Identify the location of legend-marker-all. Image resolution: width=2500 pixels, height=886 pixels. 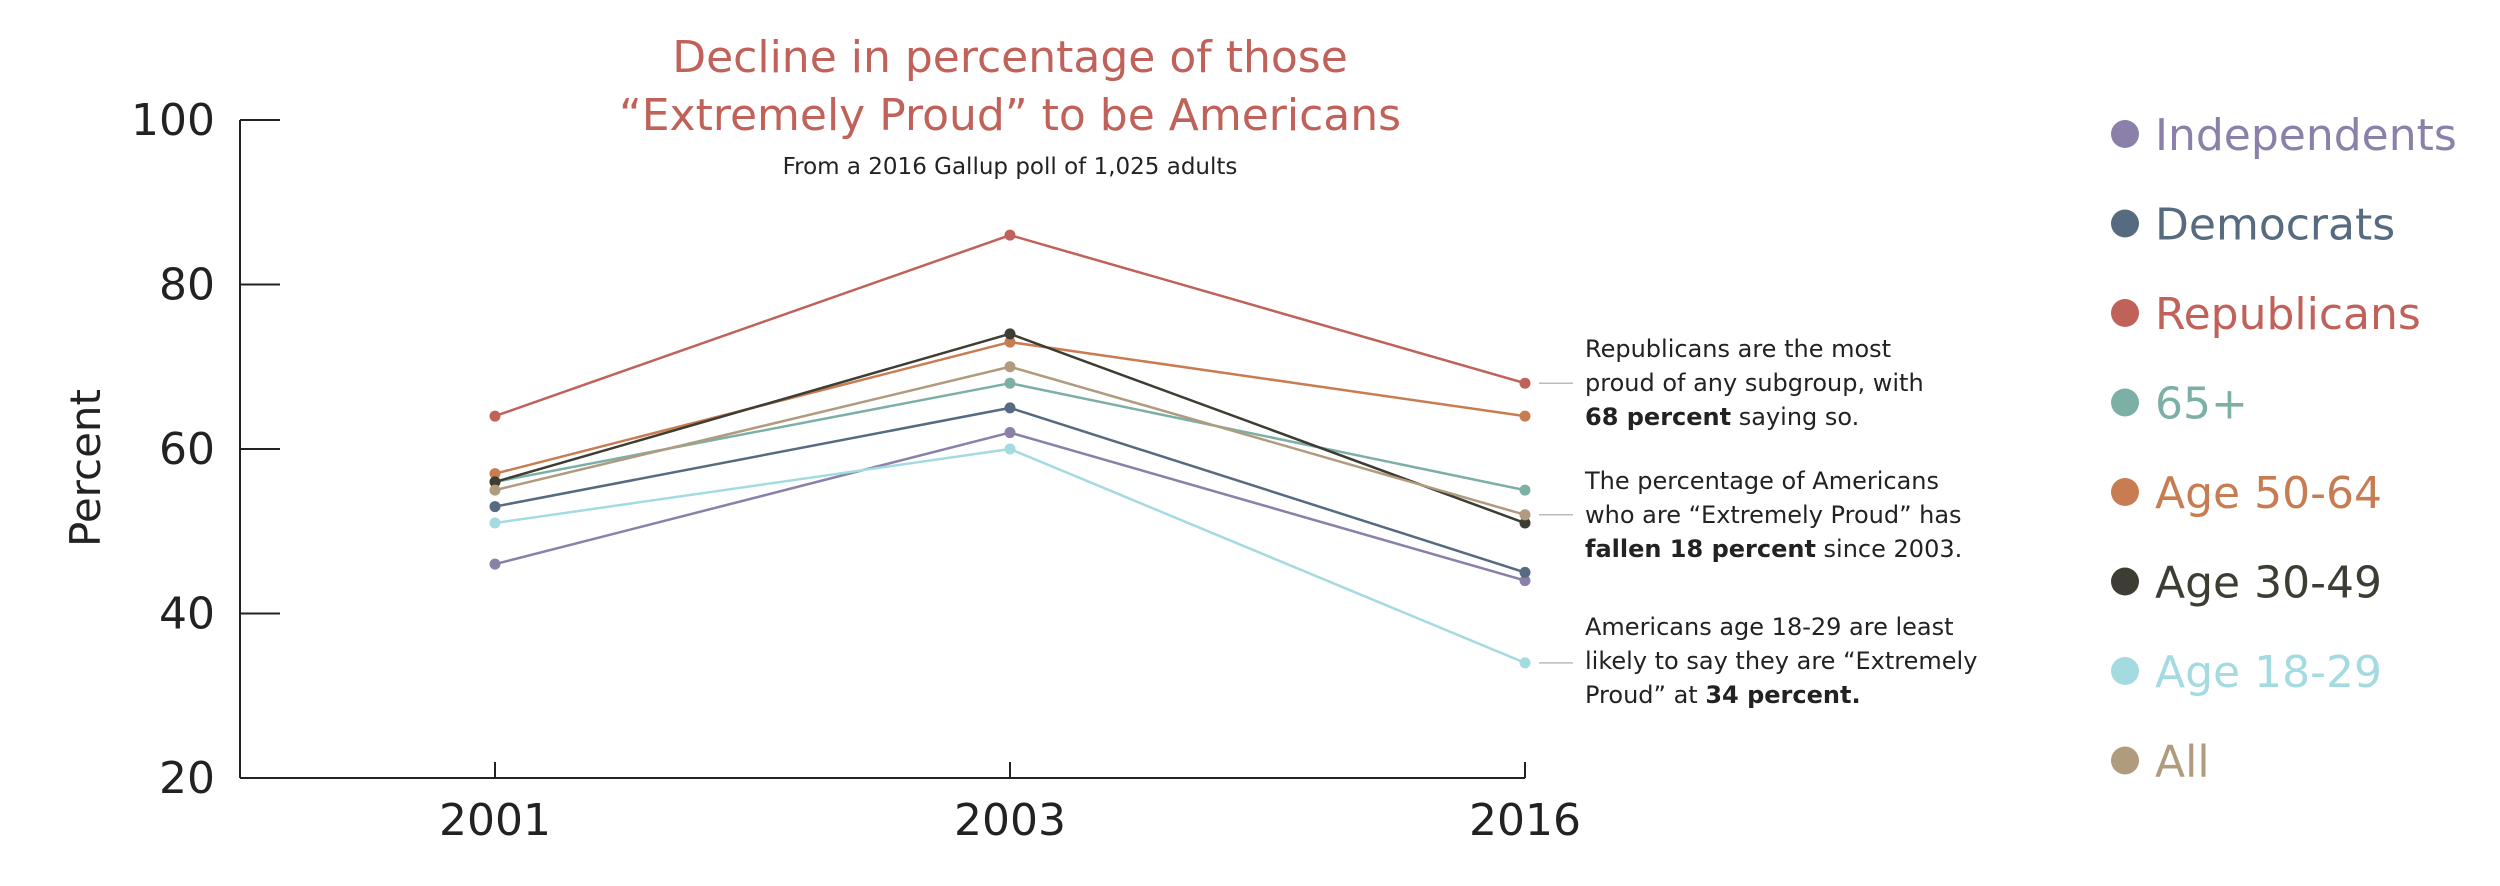
(2125, 760).